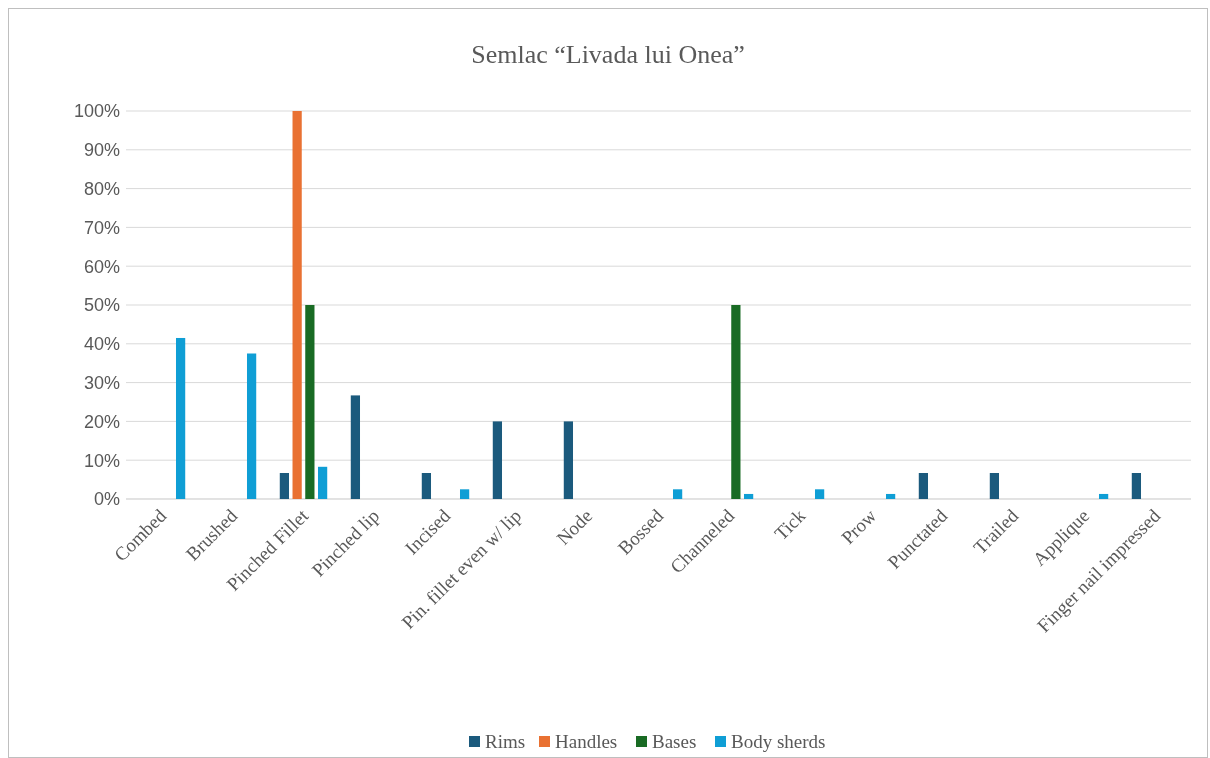  I want to click on y-tick-label: 90%, so click(101, 150).